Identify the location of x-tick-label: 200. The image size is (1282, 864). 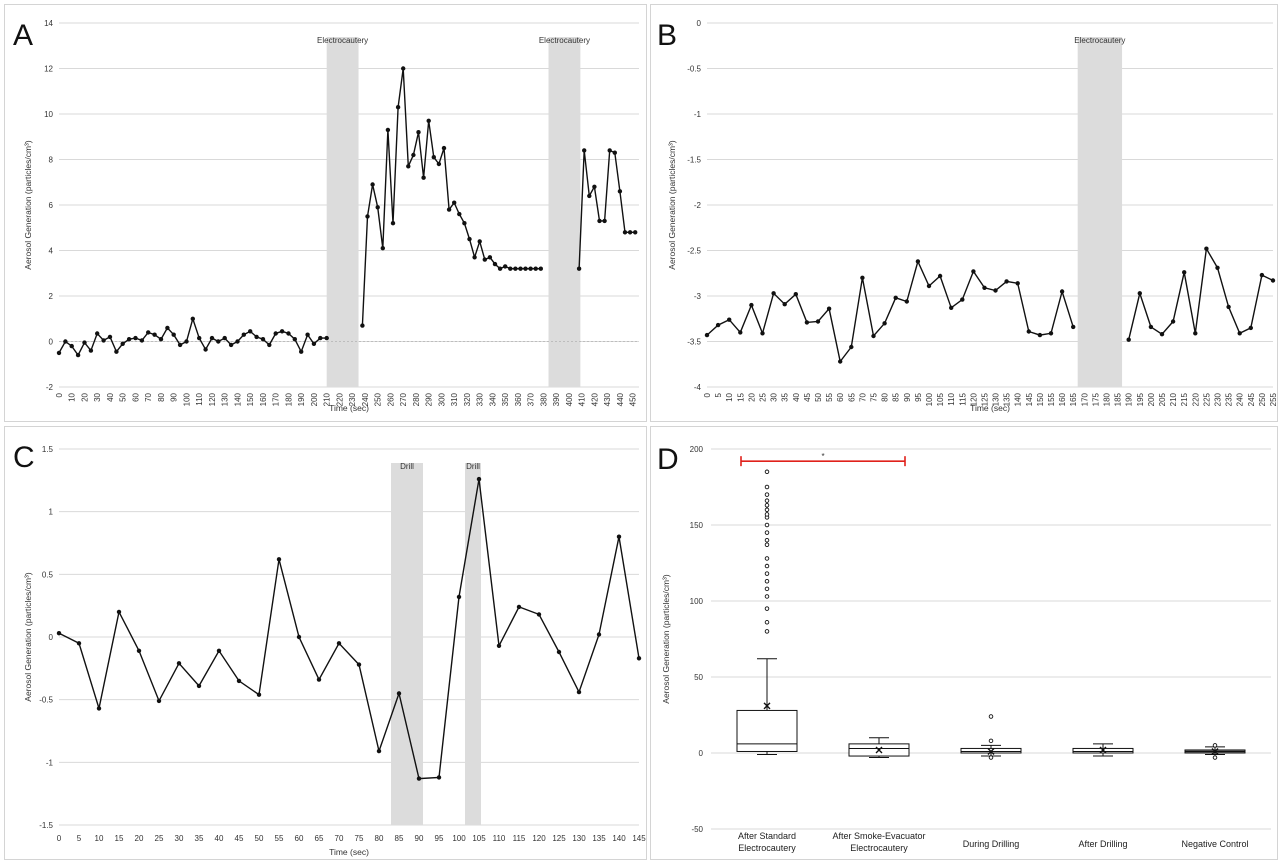
(1151, 399).